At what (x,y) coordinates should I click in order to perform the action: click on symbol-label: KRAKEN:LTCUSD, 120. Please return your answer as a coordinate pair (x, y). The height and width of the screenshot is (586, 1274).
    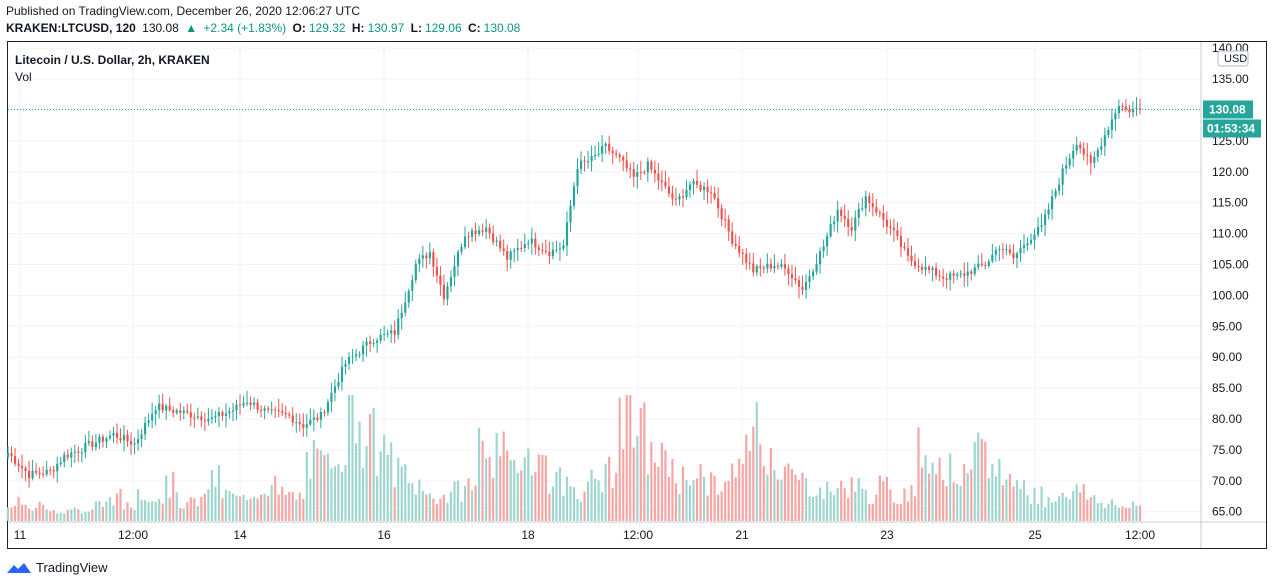
    Looking at the image, I should click on (71, 28).